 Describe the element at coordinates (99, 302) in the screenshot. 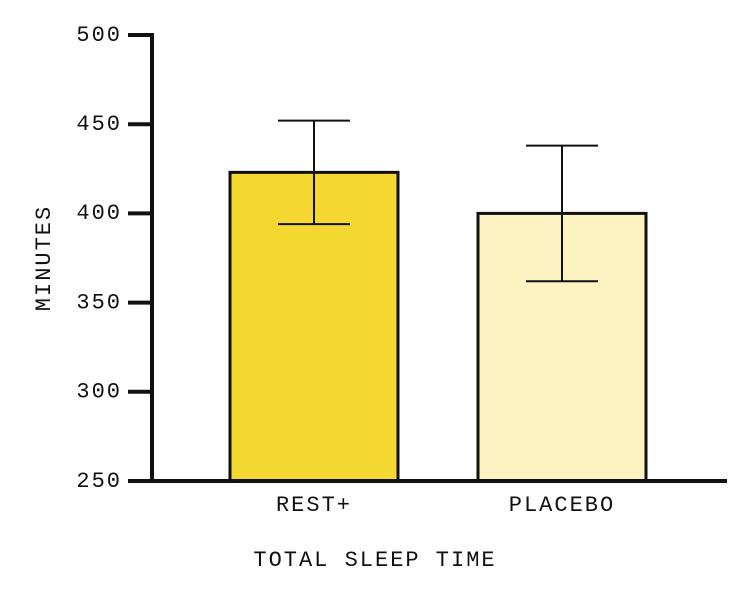

I see `y-tick-label: 350` at that location.